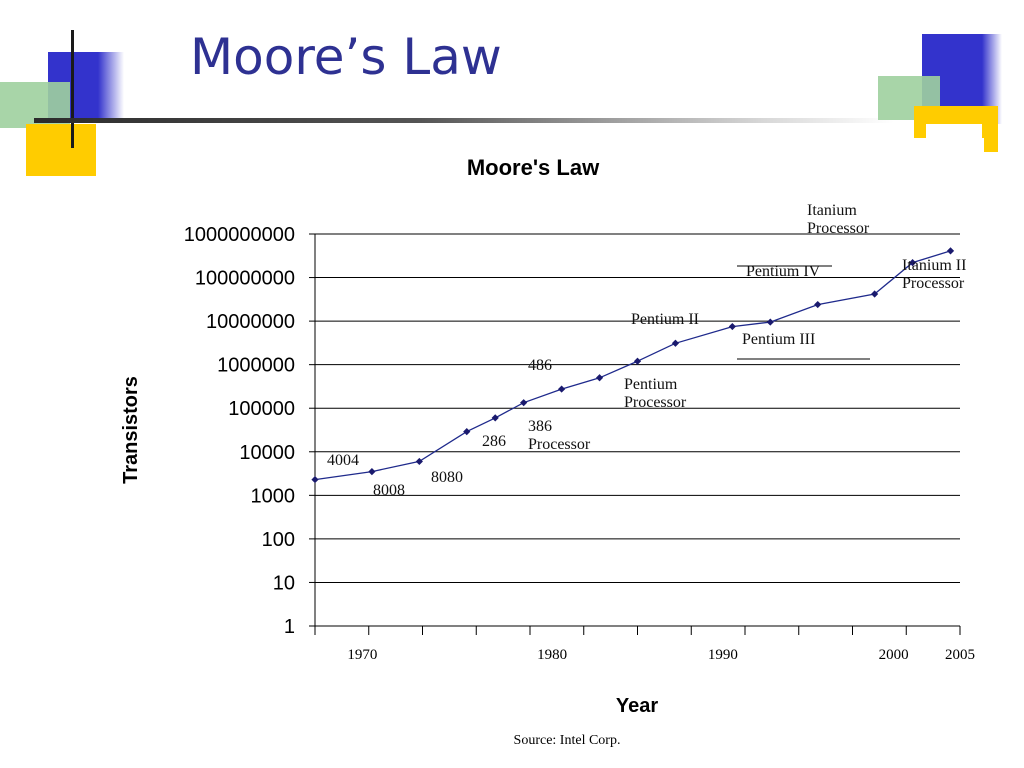 Image resolution: width=1024 pixels, height=768 pixels. What do you see at coordinates (256, 366) in the screenshot?
I see `y-tick-label: 1000000` at bounding box center [256, 366].